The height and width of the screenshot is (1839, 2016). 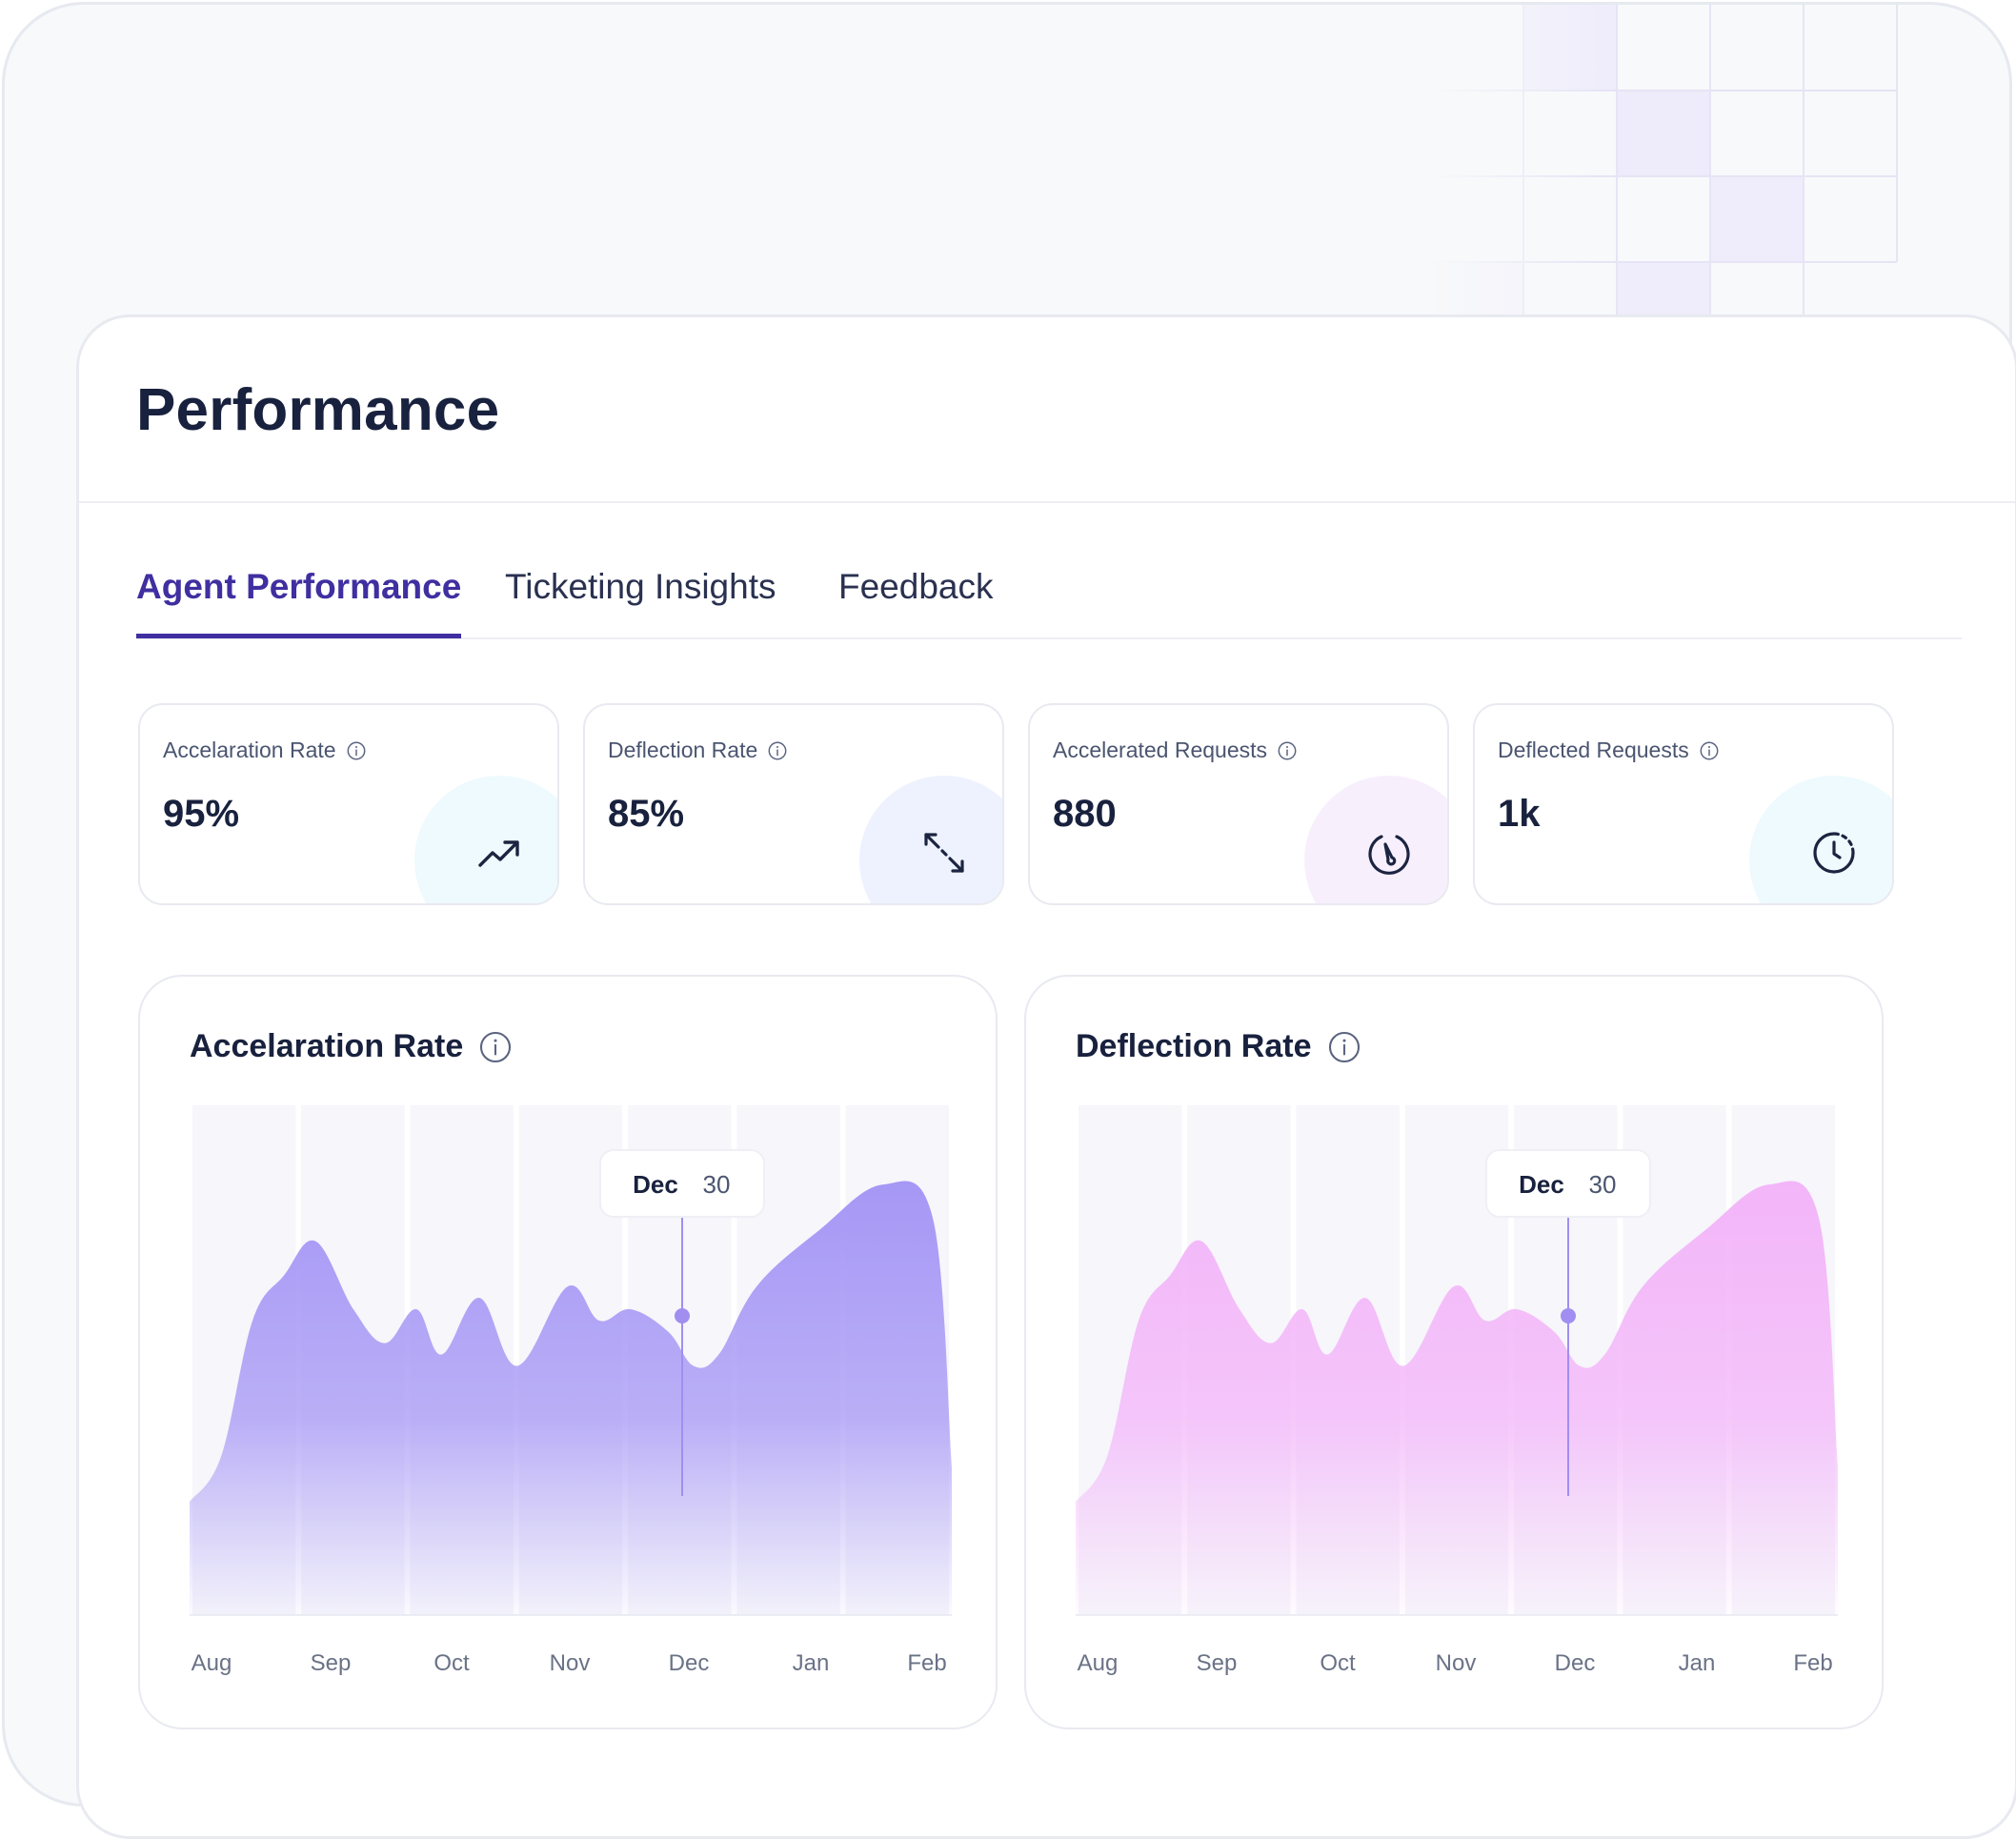 I want to click on stat-label: Deflected Requests, so click(x=1593, y=750).